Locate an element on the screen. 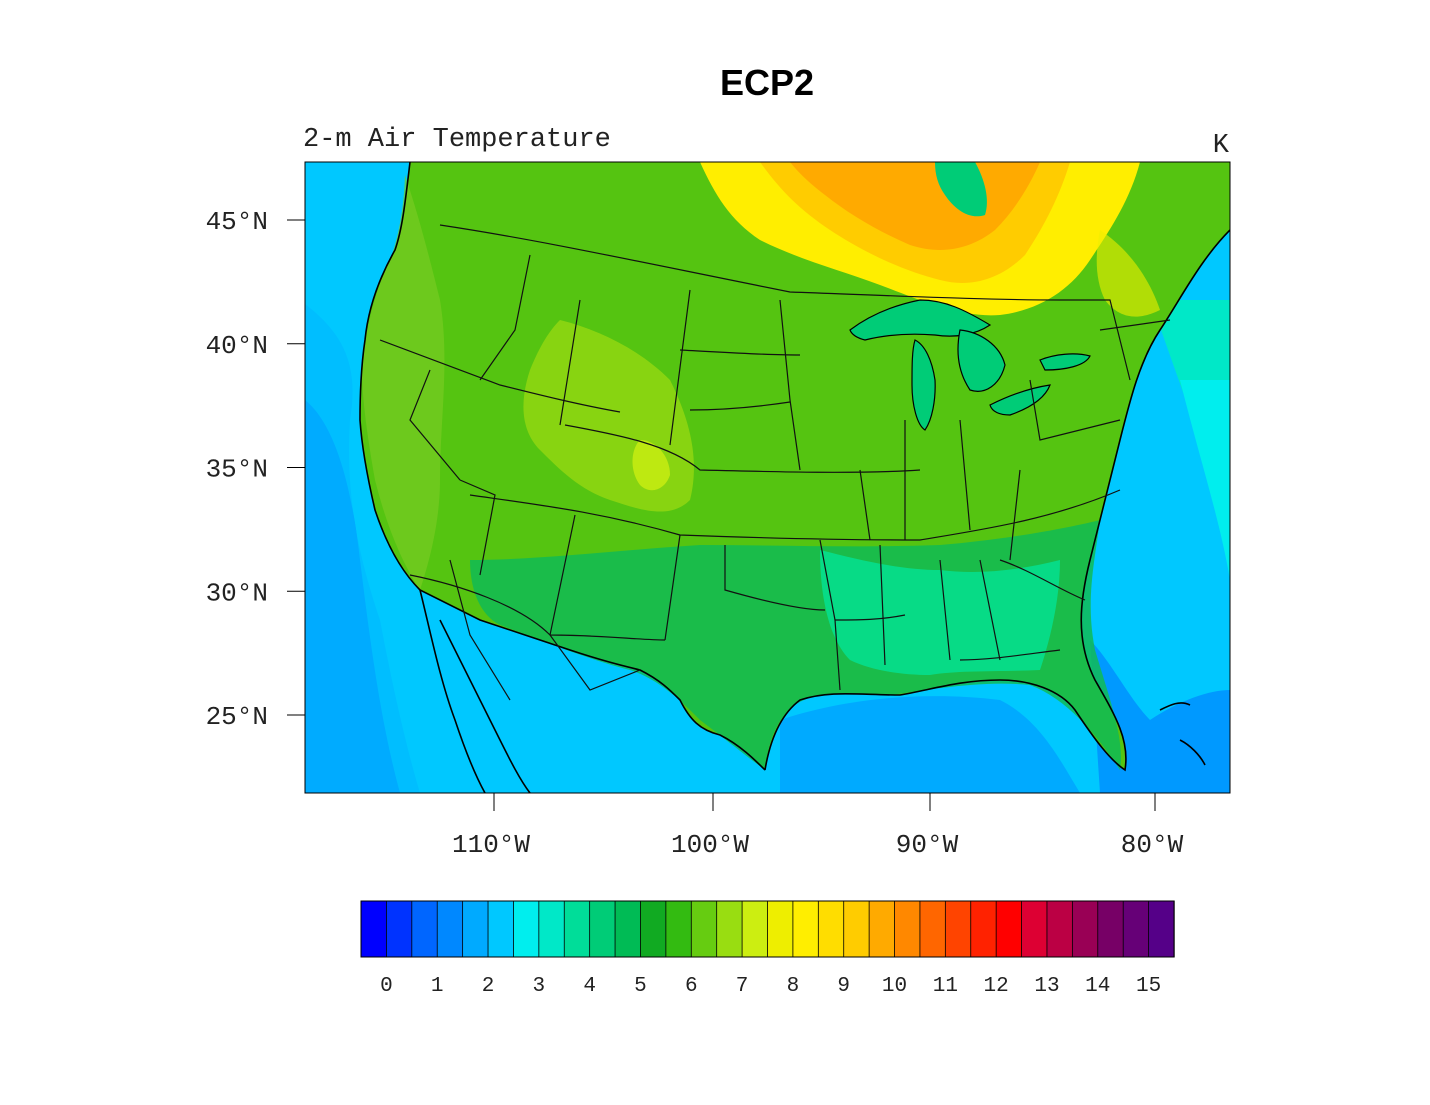 This screenshot has width=1430, height=1105. lat-tick-label: 30°N is located at coordinates (237, 593).